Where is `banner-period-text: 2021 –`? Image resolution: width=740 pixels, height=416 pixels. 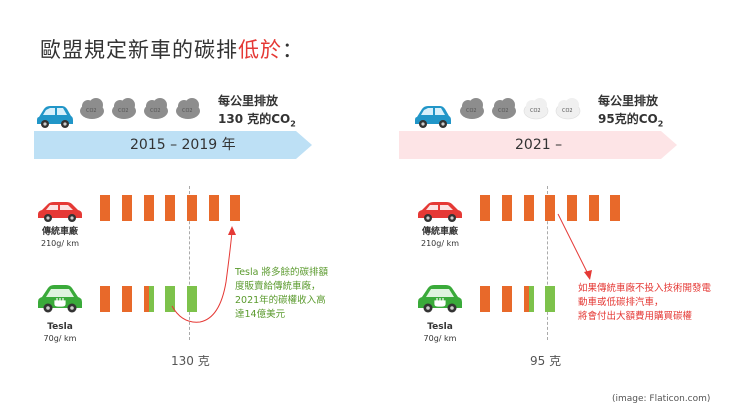 banner-period-text: 2021 – is located at coordinates (539, 145).